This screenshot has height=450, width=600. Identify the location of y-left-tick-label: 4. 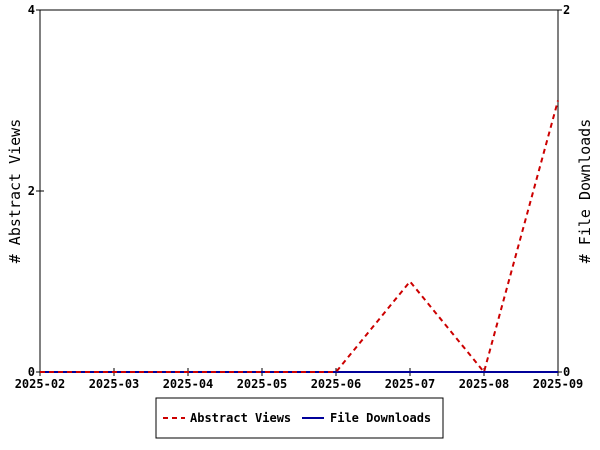
(31, 10).